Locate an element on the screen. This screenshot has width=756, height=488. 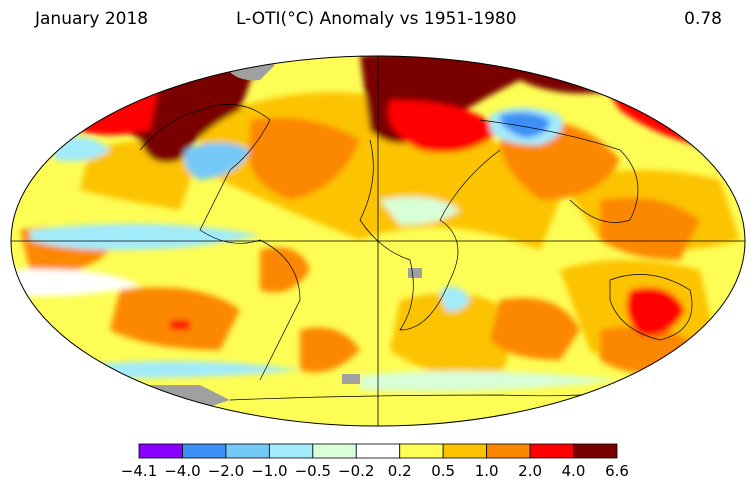
coastline-eurasia is located at coordinates (559, 171).